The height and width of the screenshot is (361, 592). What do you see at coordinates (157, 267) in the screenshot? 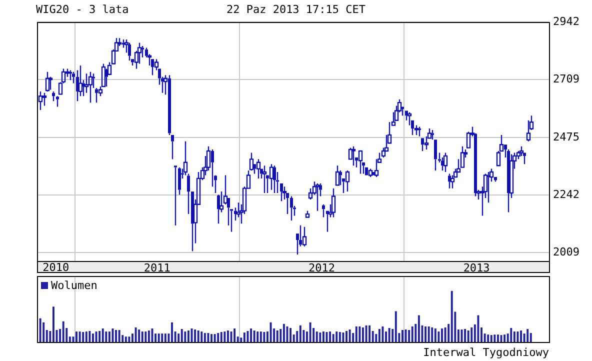
I see `x-tick-label: 2011` at bounding box center [157, 267].